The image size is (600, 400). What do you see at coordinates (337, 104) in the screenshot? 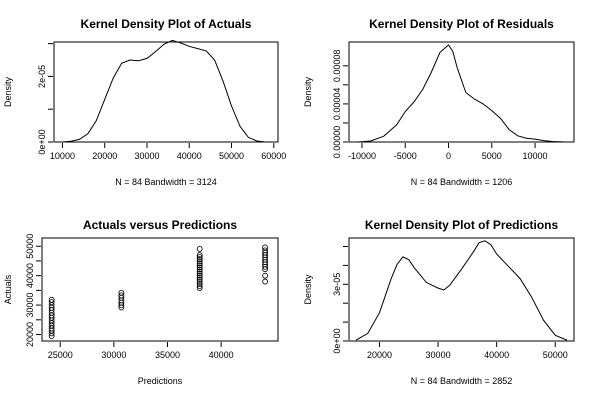
I see `y-tick-label: 0.00004` at bounding box center [337, 104].